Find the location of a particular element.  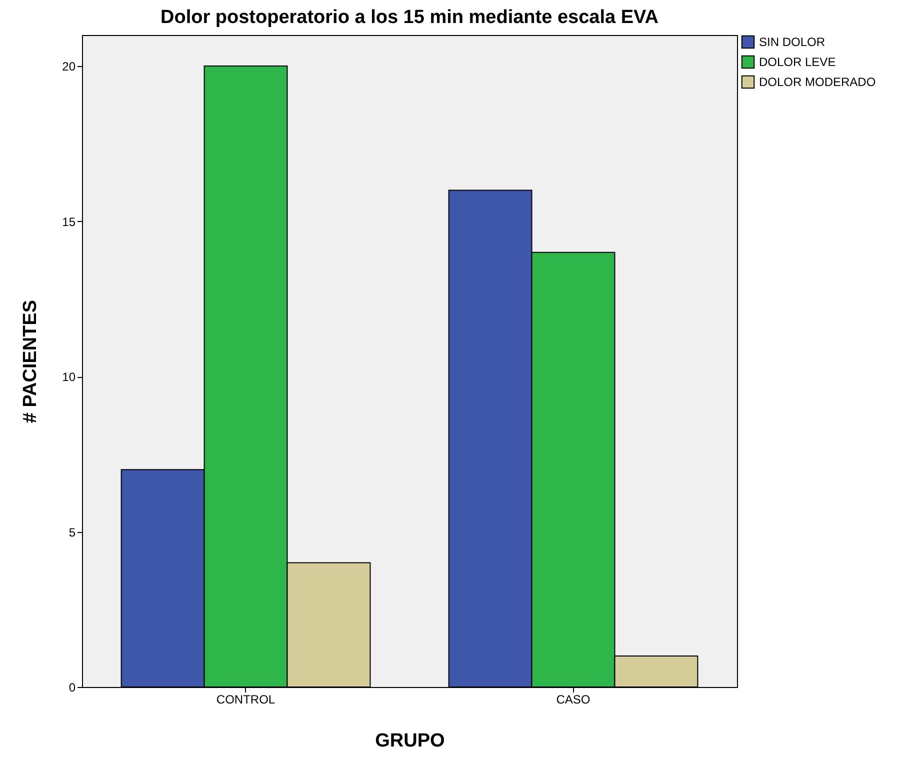

y-tick-label: 5 is located at coordinates (72, 532).